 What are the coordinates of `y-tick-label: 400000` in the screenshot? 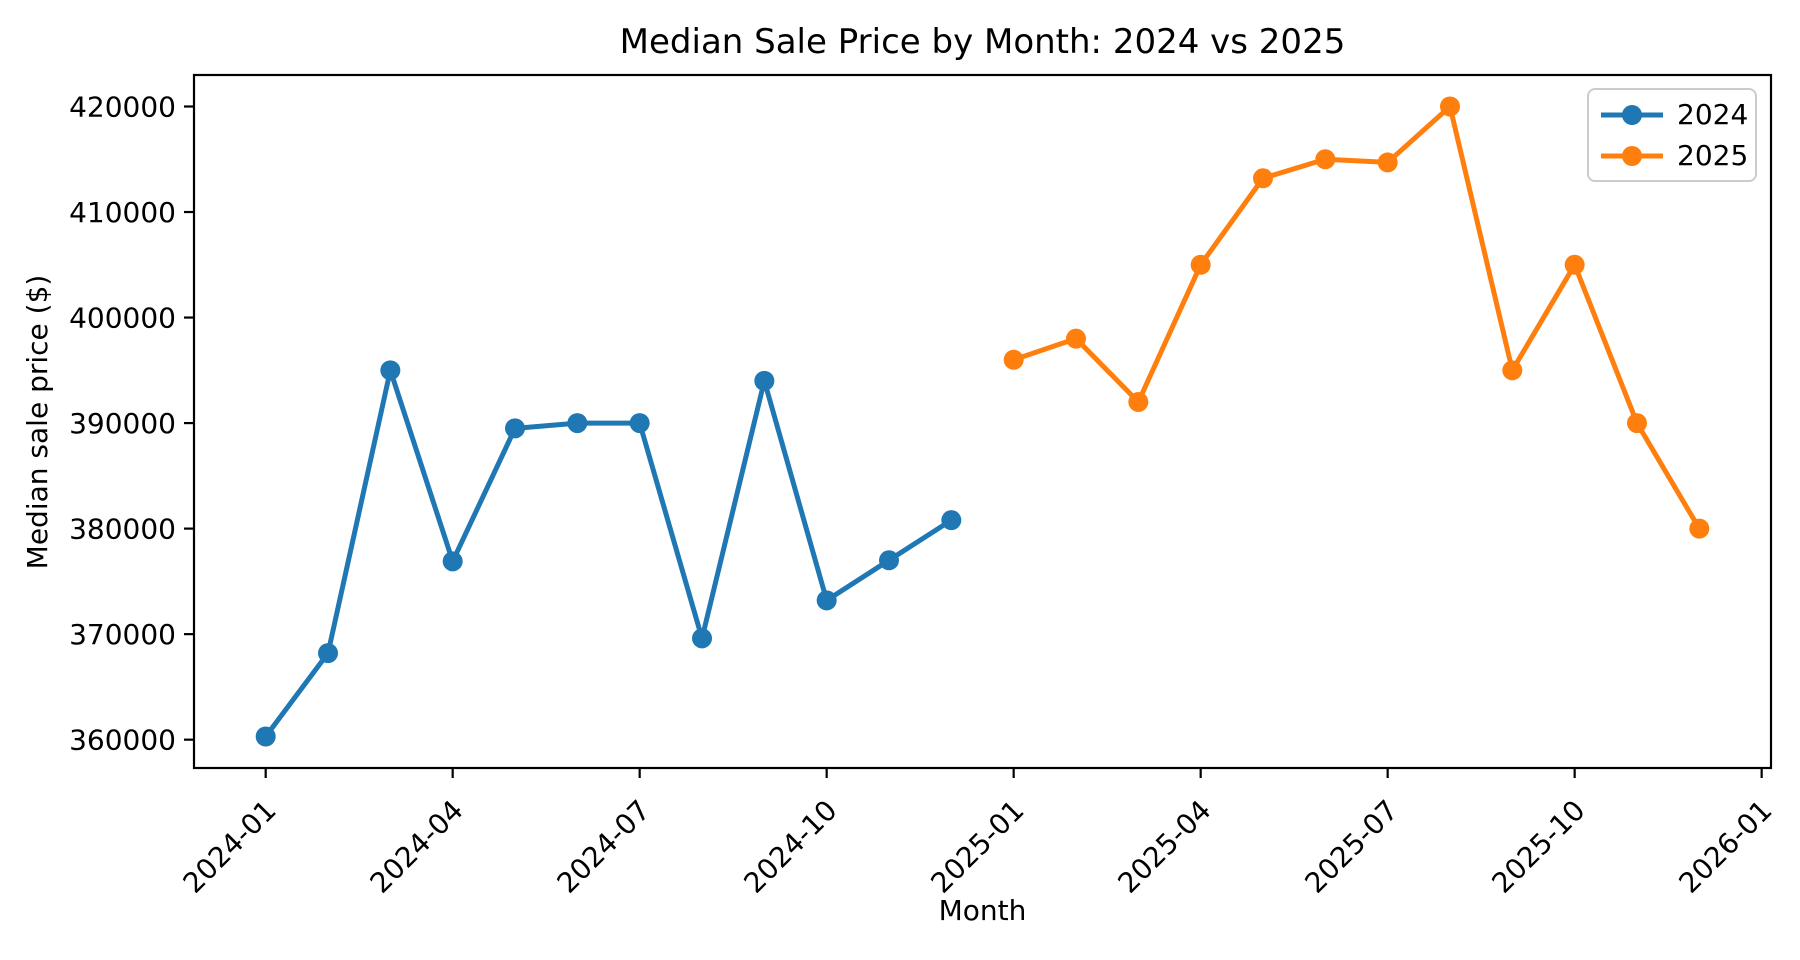 It's located at (122, 318).